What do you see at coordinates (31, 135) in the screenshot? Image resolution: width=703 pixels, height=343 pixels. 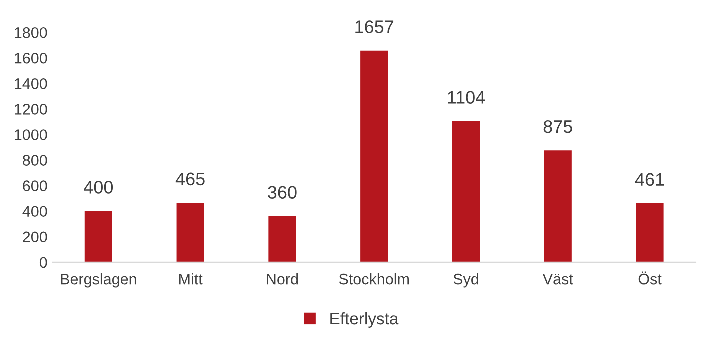 I see `y-tick-label: 1000` at bounding box center [31, 135].